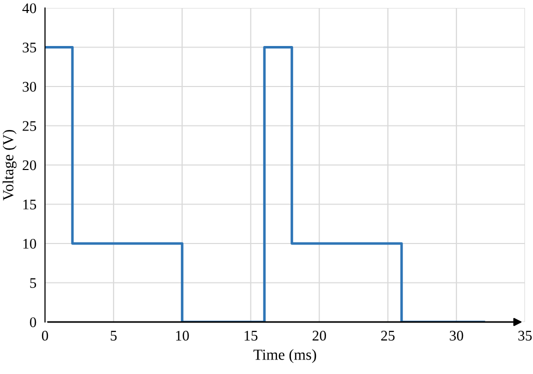 The width and height of the screenshot is (533, 374). Describe the element at coordinates (285, 356) in the screenshot. I see `x-axis-title: Time (ms)` at that location.